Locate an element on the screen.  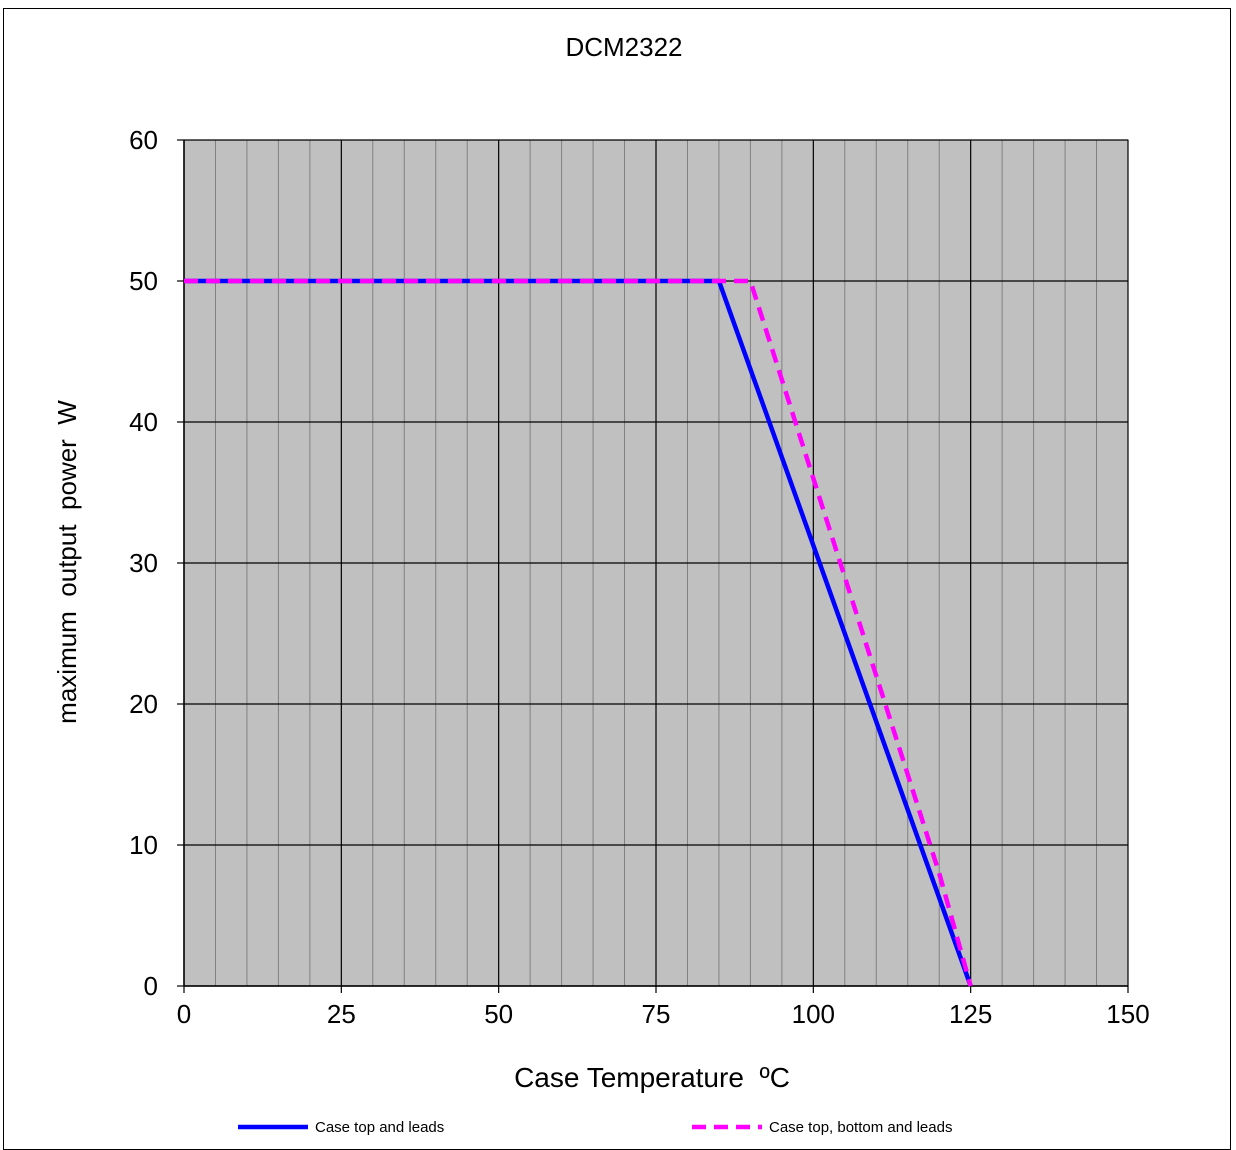
legend-label-2: Case top, bottom and leads is located at coordinates (860, 1127).